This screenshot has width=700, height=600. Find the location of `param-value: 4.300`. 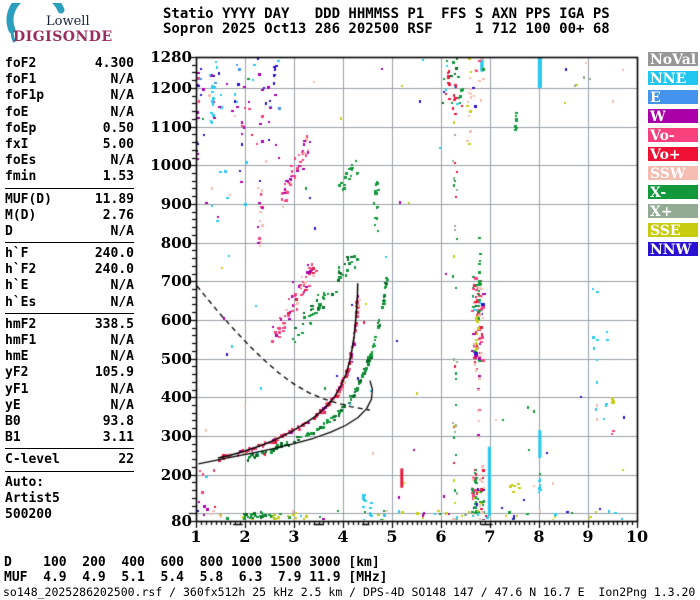

param-value: 4.300 is located at coordinates (114, 63).